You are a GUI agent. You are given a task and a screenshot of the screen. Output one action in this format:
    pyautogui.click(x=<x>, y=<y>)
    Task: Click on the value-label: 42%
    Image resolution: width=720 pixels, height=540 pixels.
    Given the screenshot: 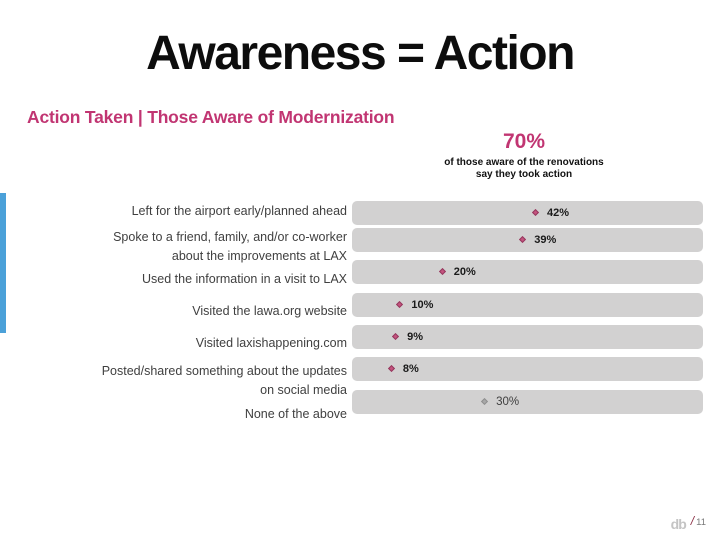 What is the action you would take?
    pyautogui.click(x=557, y=213)
    